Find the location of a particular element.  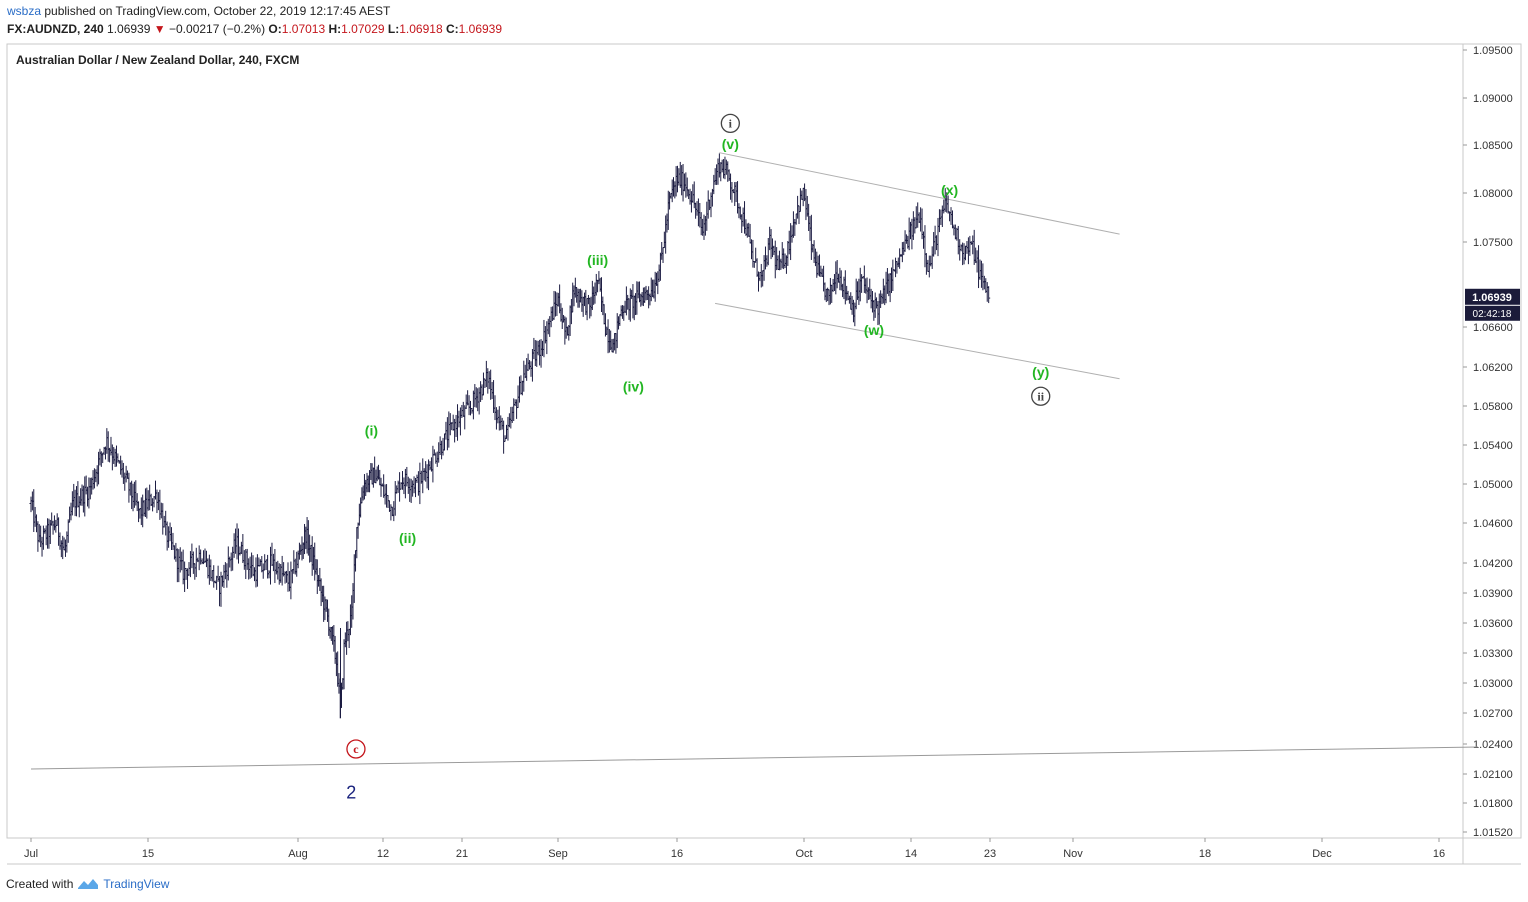

wave-label: (w) is located at coordinates (874, 330).